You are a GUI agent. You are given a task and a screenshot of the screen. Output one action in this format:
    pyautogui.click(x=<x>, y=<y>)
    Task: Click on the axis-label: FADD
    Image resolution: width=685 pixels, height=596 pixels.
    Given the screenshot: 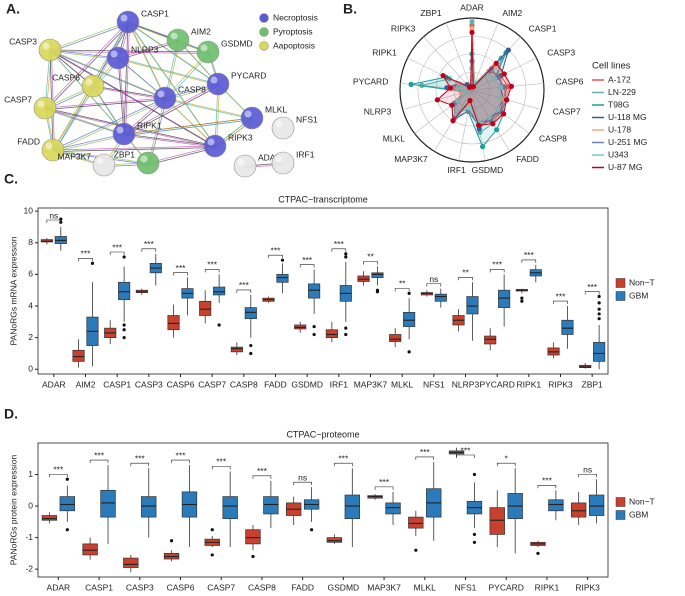 What is the action you would take?
    pyautogui.click(x=527, y=159)
    